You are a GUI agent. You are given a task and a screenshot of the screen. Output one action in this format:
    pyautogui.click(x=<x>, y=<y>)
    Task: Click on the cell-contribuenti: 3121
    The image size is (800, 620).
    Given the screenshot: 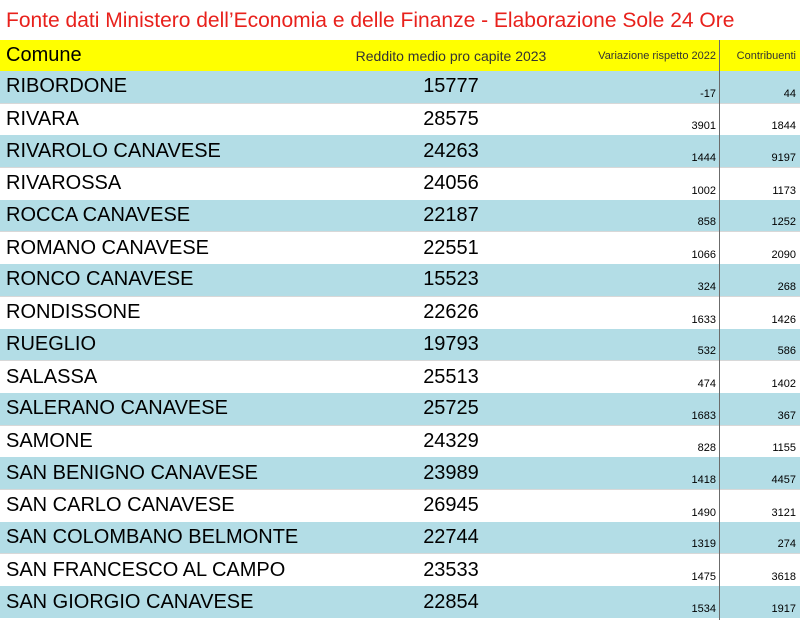 What is the action you would take?
    pyautogui.click(x=760, y=505)
    